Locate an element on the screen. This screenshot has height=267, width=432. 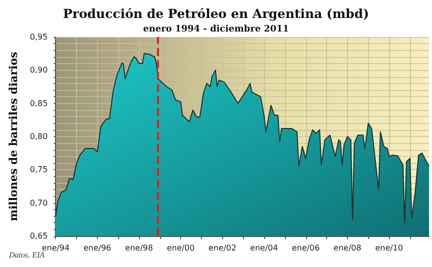
y-tick-label: 0,95 is located at coordinates (39, 37).